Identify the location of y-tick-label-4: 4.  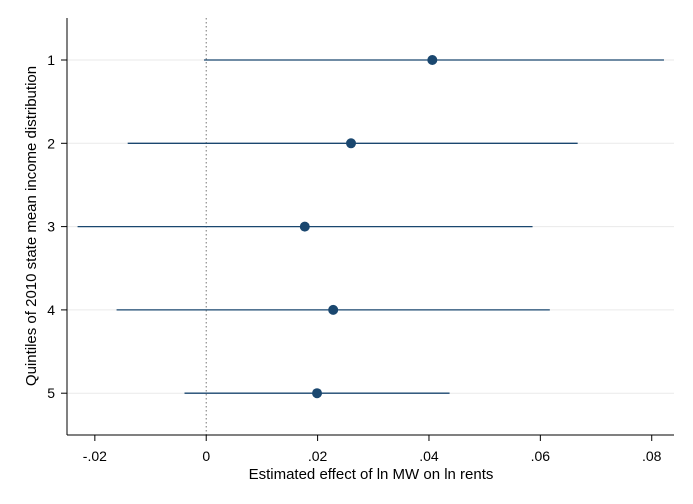
(51, 310).